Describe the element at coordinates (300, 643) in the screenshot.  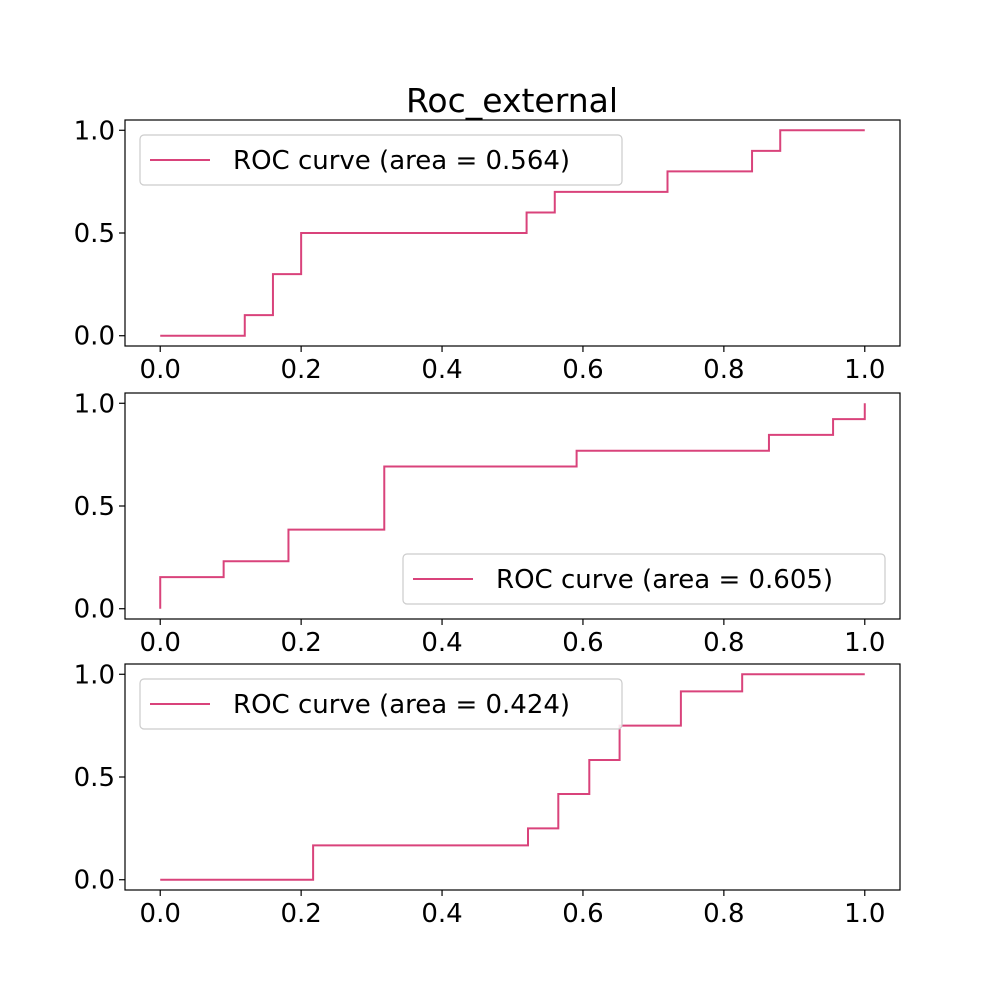
I see `subplot-2-xtick-label: 0.2` at that location.